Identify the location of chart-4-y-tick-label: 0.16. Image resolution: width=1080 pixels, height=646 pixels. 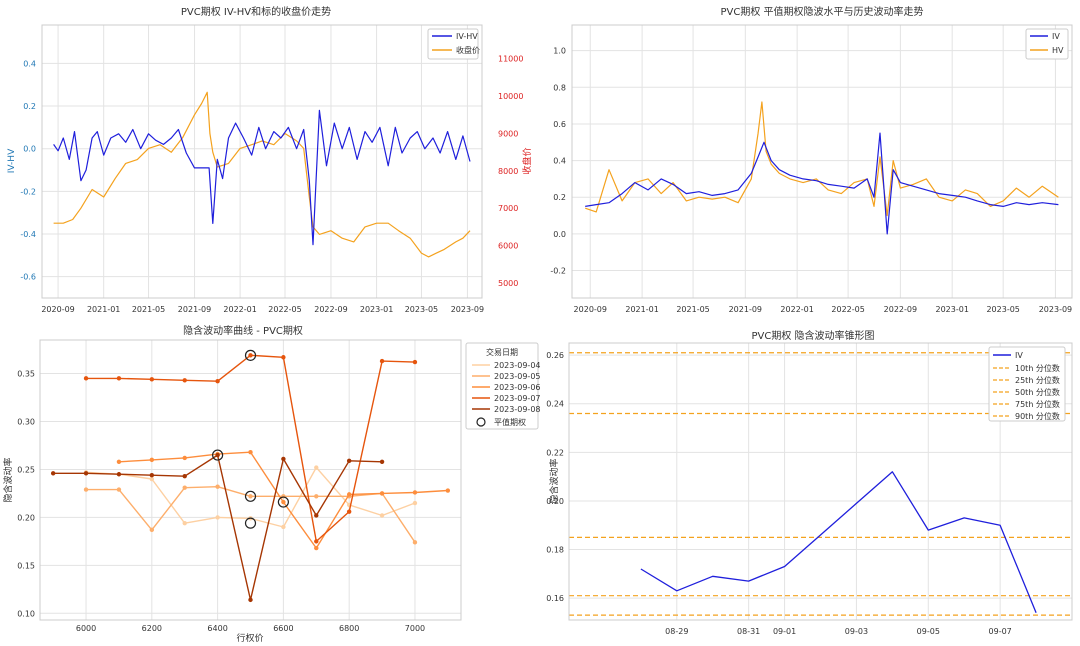
(555, 598).